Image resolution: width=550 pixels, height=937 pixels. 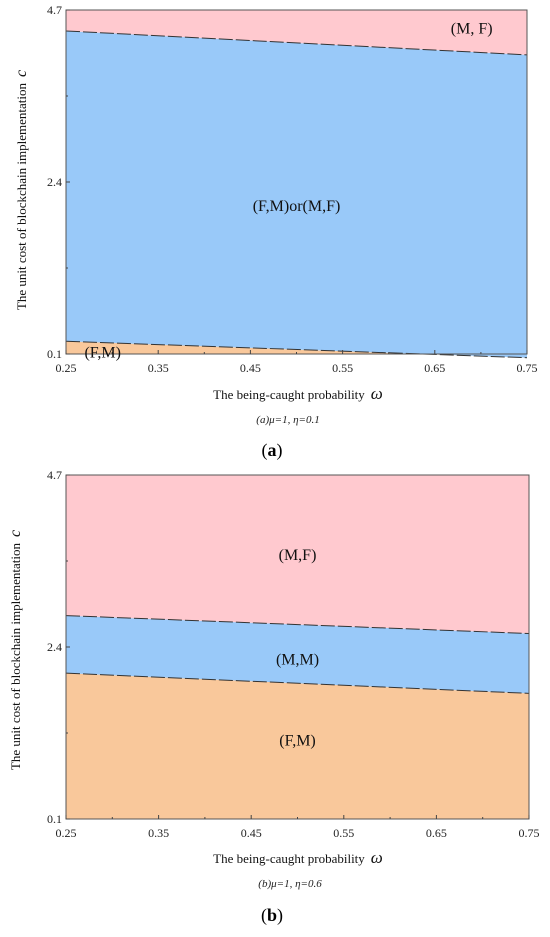 I want to click on panel-caption: (a), so click(x=272, y=450).